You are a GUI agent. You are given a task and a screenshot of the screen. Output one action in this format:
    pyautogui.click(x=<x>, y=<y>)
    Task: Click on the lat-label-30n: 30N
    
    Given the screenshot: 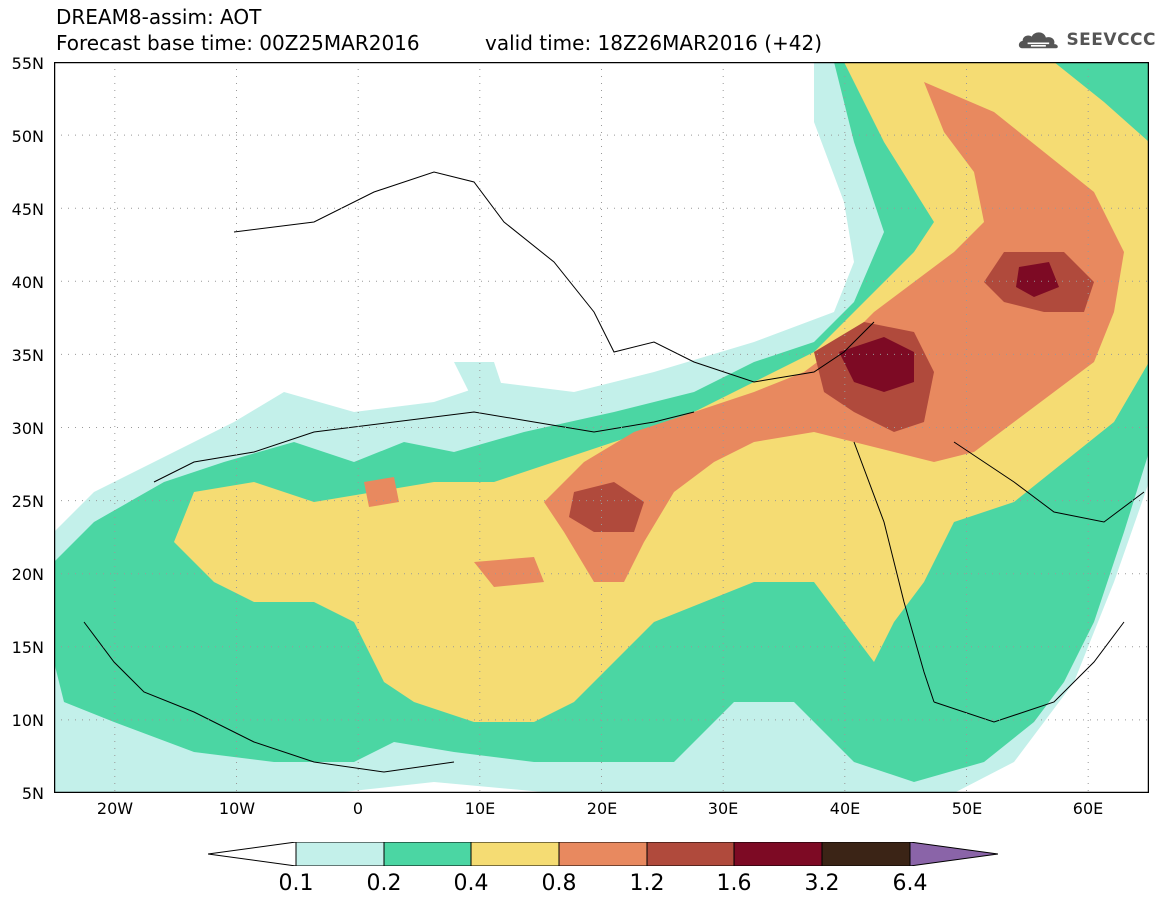 What is the action you would take?
    pyautogui.click(x=27, y=428)
    